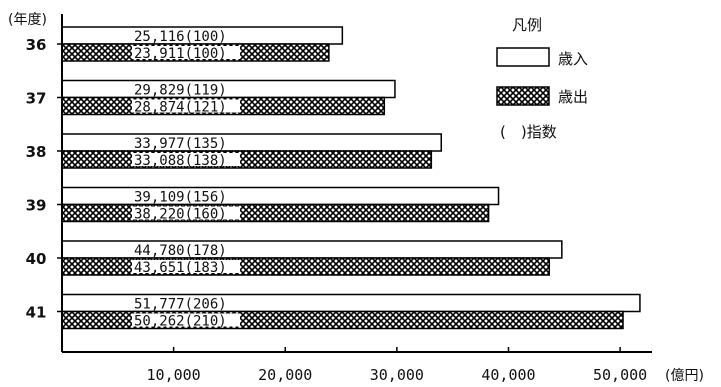  What do you see at coordinates (174, 375) in the screenshot?
I see `x-tick-label: 10,000` at bounding box center [174, 375].